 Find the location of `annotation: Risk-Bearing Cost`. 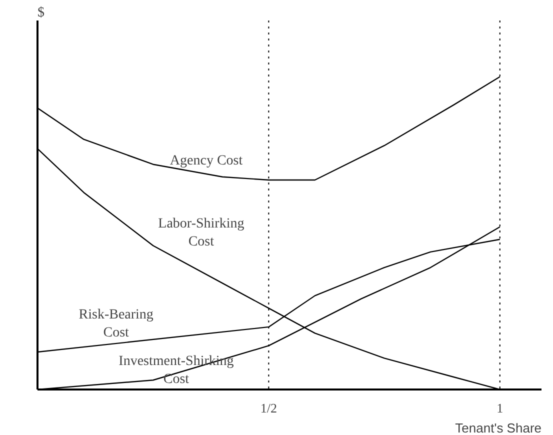

annotation: Risk-Bearing Cost is located at coordinates (116, 323).